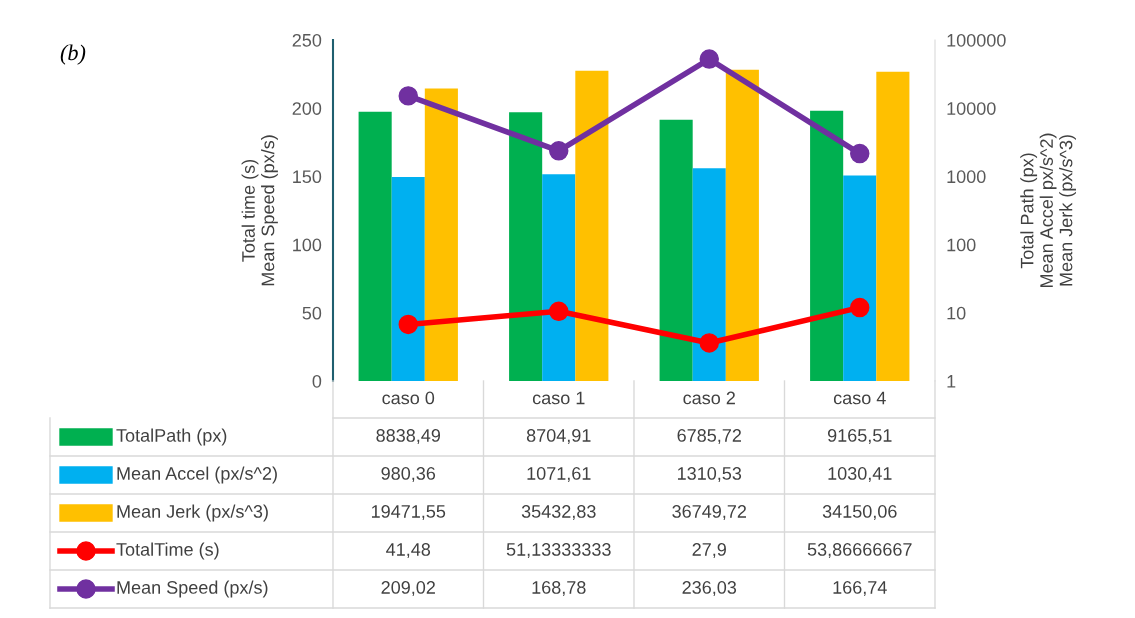 The image size is (1135, 618). Describe the element at coordinates (710, 474) in the screenshot. I see `data-label: 1310,53` at that location.